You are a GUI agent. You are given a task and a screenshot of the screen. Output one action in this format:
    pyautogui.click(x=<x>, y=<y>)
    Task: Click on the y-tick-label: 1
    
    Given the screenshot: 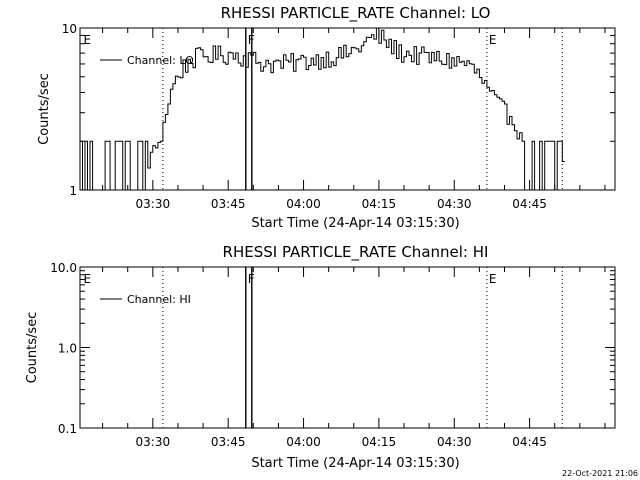 What is the action you would take?
    pyautogui.click(x=73, y=191)
    